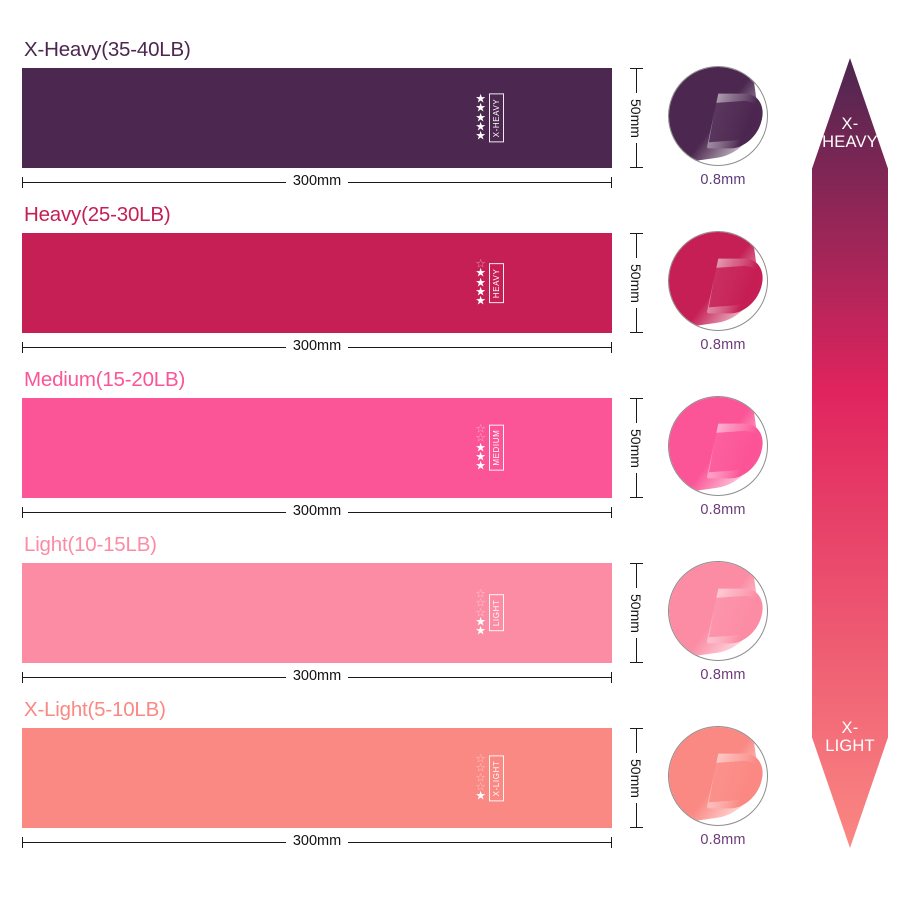 Image resolution: width=900 pixels, height=900 pixels. I want to click on thickness-circle-light, so click(718, 611).